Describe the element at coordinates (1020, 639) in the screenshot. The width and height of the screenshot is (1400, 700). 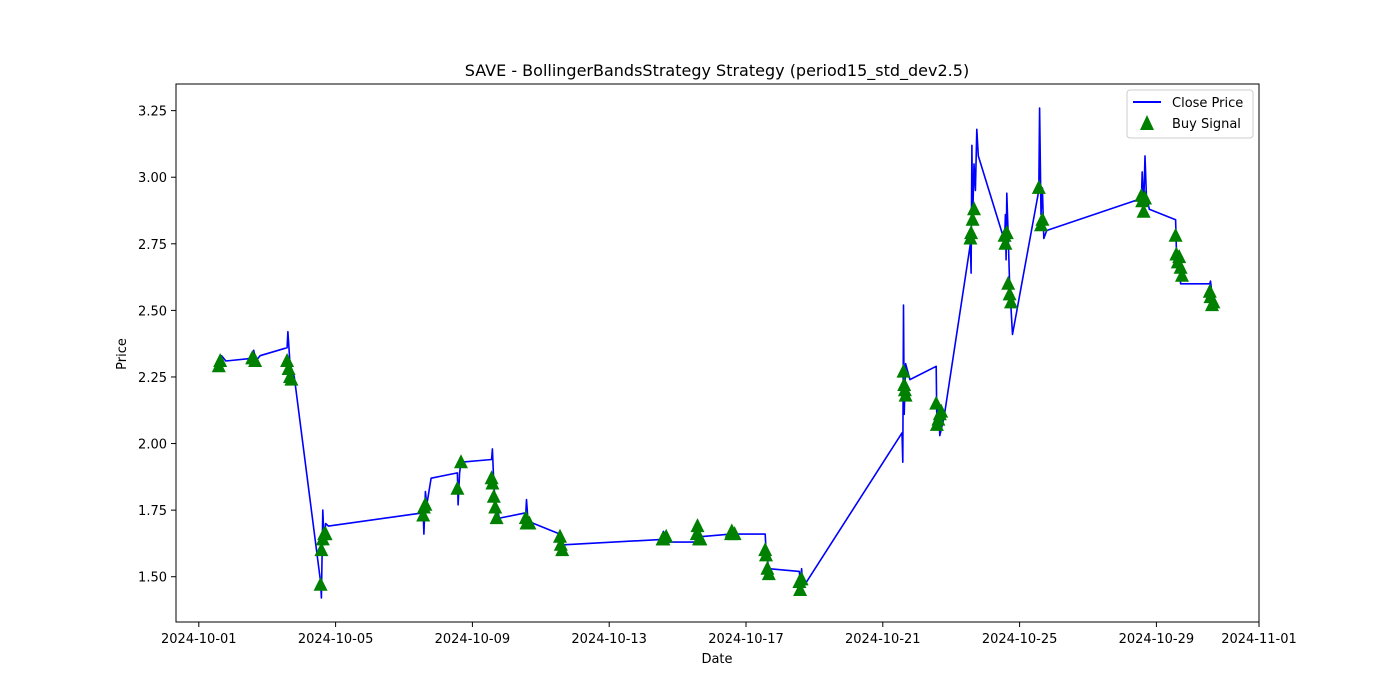
I see `x-tick-label: 2024-10-25` at that location.